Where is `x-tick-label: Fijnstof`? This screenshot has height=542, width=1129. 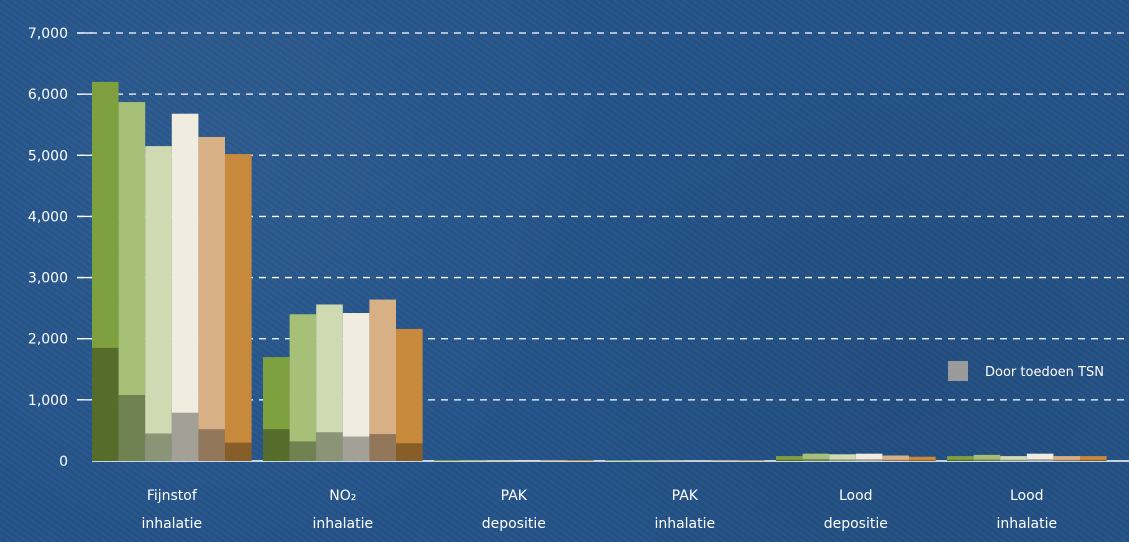 x-tick-label: Fijnstof is located at coordinates (172, 496).